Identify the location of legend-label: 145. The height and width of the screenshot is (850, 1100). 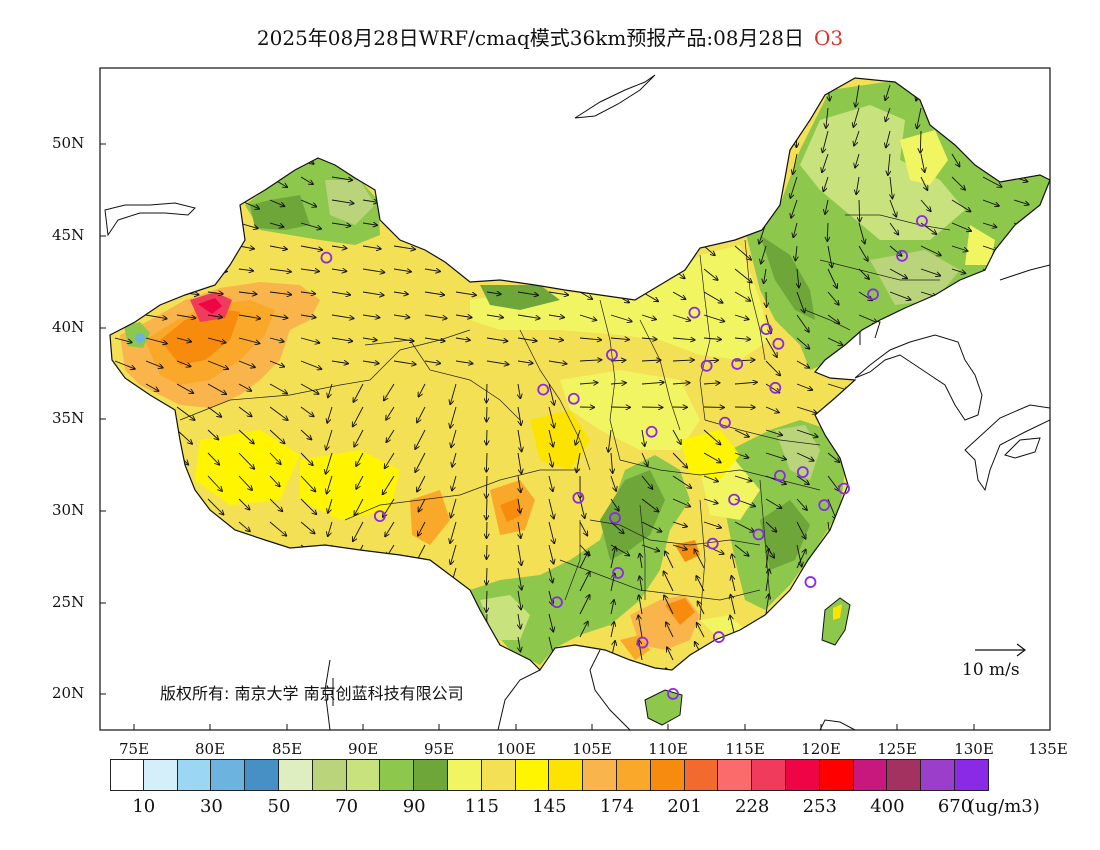
(549, 806).